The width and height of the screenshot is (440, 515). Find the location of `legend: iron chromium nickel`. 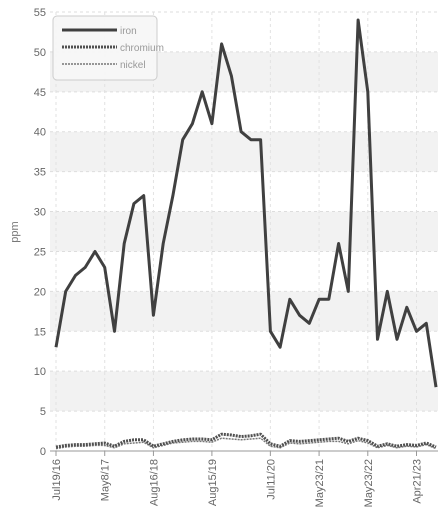

legend: iron chromium nickel is located at coordinates (108, 48).